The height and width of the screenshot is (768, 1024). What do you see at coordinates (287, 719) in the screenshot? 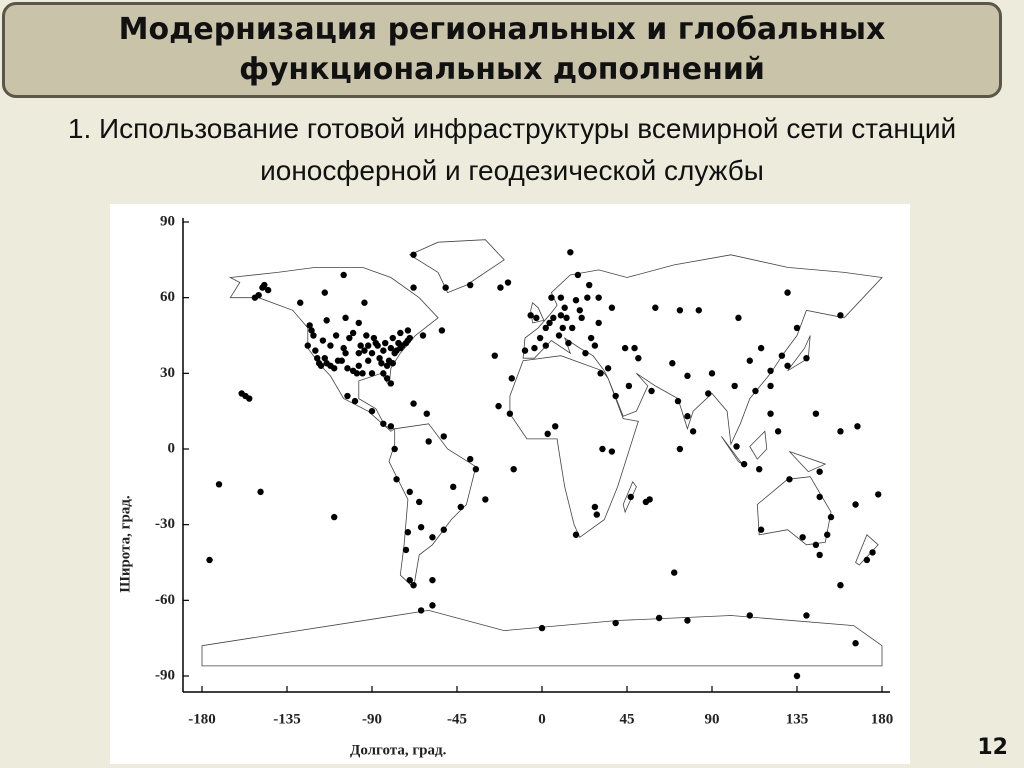
I see `x-tick-label: -135` at bounding box center [287, 719].